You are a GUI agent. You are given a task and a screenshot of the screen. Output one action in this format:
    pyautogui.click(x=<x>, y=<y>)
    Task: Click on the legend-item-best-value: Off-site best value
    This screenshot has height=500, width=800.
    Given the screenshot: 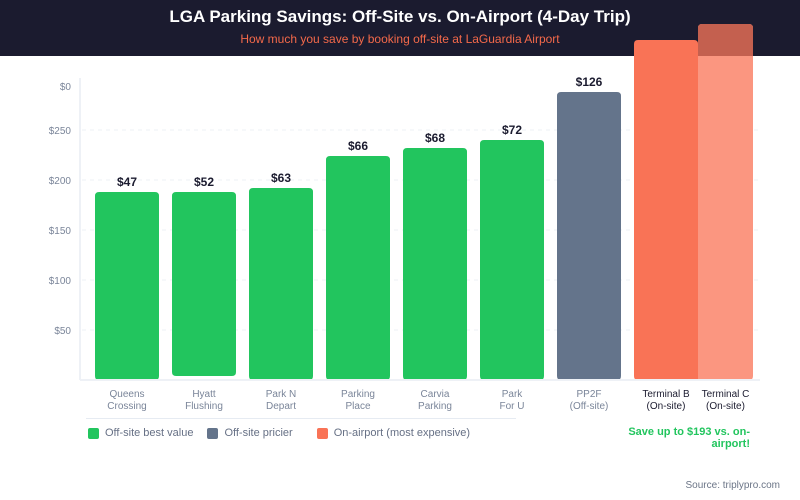 What is the action you would take?
    pyautogui.click(x=140, y=433)
    